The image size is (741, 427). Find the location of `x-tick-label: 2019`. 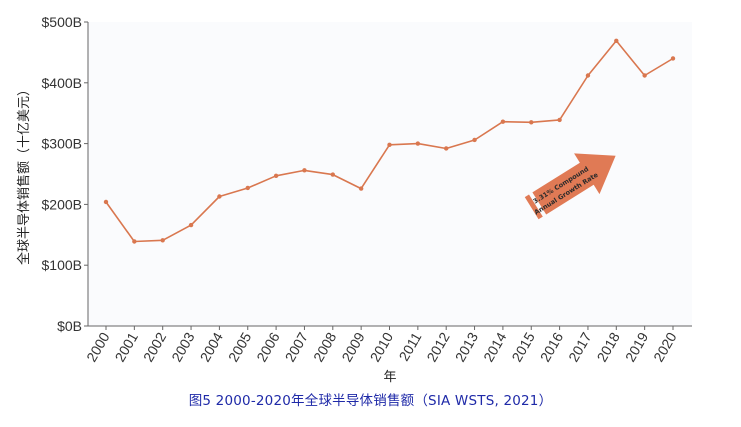

x-tick-label: 2019 is located at coordinates (637, 346).